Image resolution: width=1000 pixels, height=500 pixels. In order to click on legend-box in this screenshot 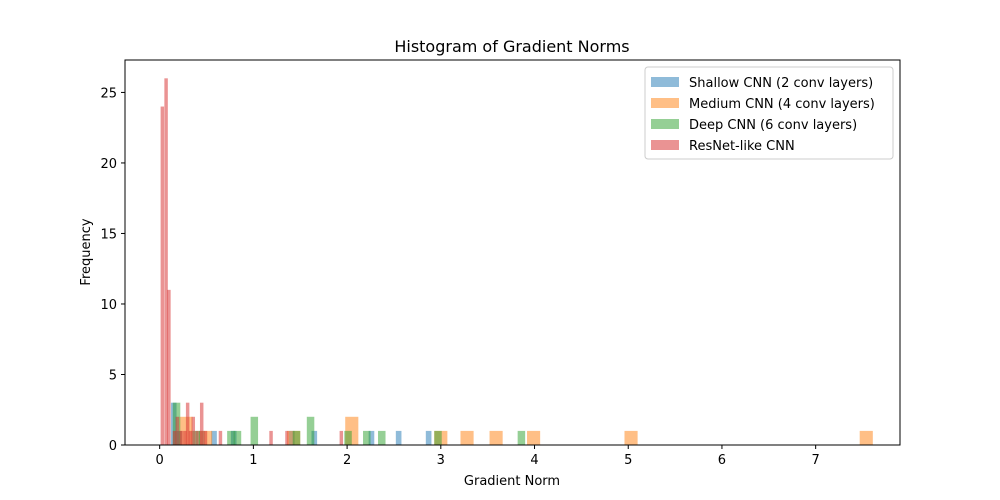, I will do `click(769, 113)`.